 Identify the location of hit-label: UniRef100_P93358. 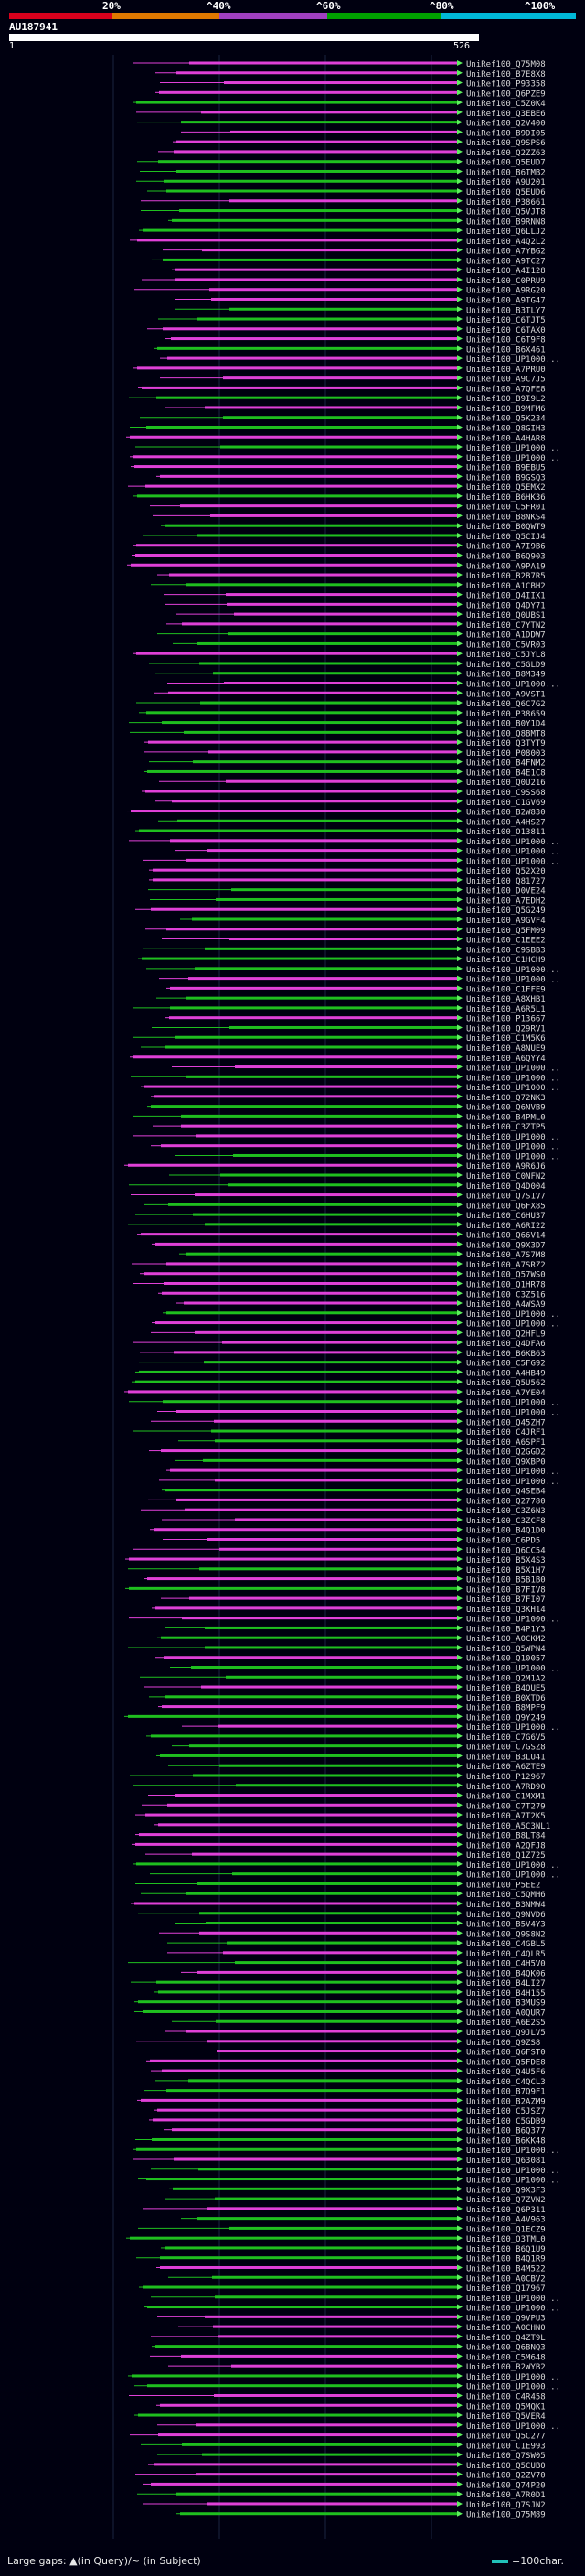
(506, 85).